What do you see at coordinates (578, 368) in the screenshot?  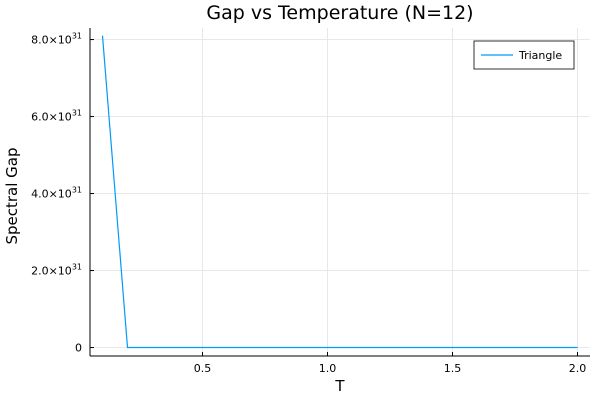 I see `x-tick-label-3: 2.0` at bounding box center [578, 368].